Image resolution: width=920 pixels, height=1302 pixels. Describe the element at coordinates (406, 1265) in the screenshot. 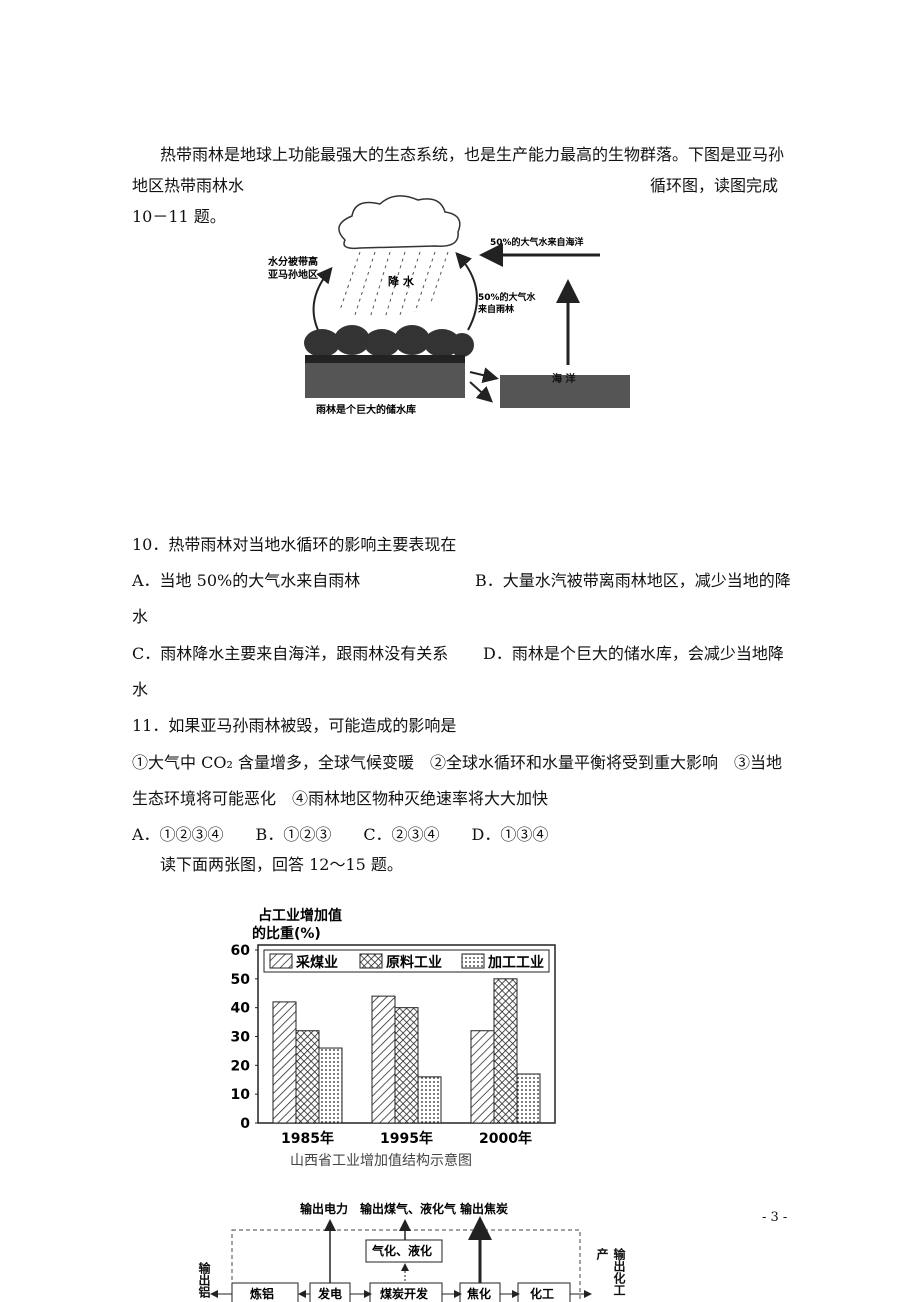

I see `dashed-frame` at that location.